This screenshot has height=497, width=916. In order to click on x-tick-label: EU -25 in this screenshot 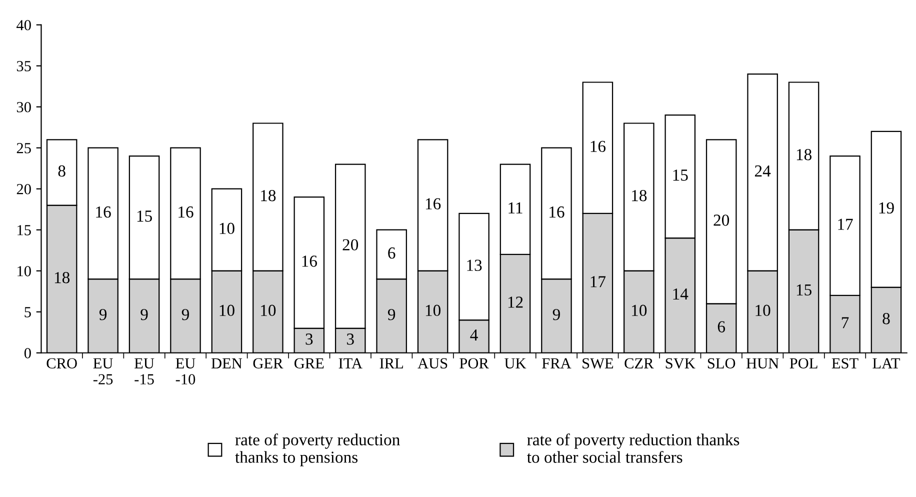, I will do `click(103, 371)`.